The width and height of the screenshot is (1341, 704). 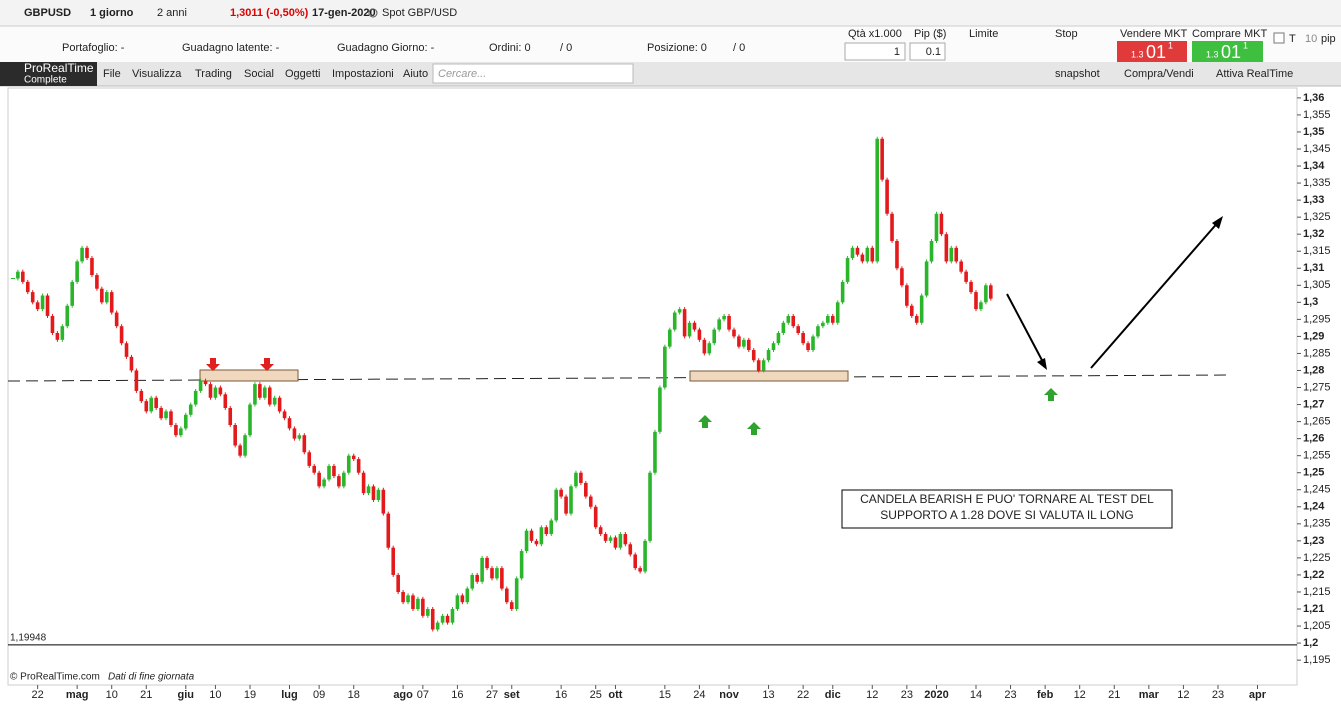 I want to click on logo-box, so click(x=48, y=74).